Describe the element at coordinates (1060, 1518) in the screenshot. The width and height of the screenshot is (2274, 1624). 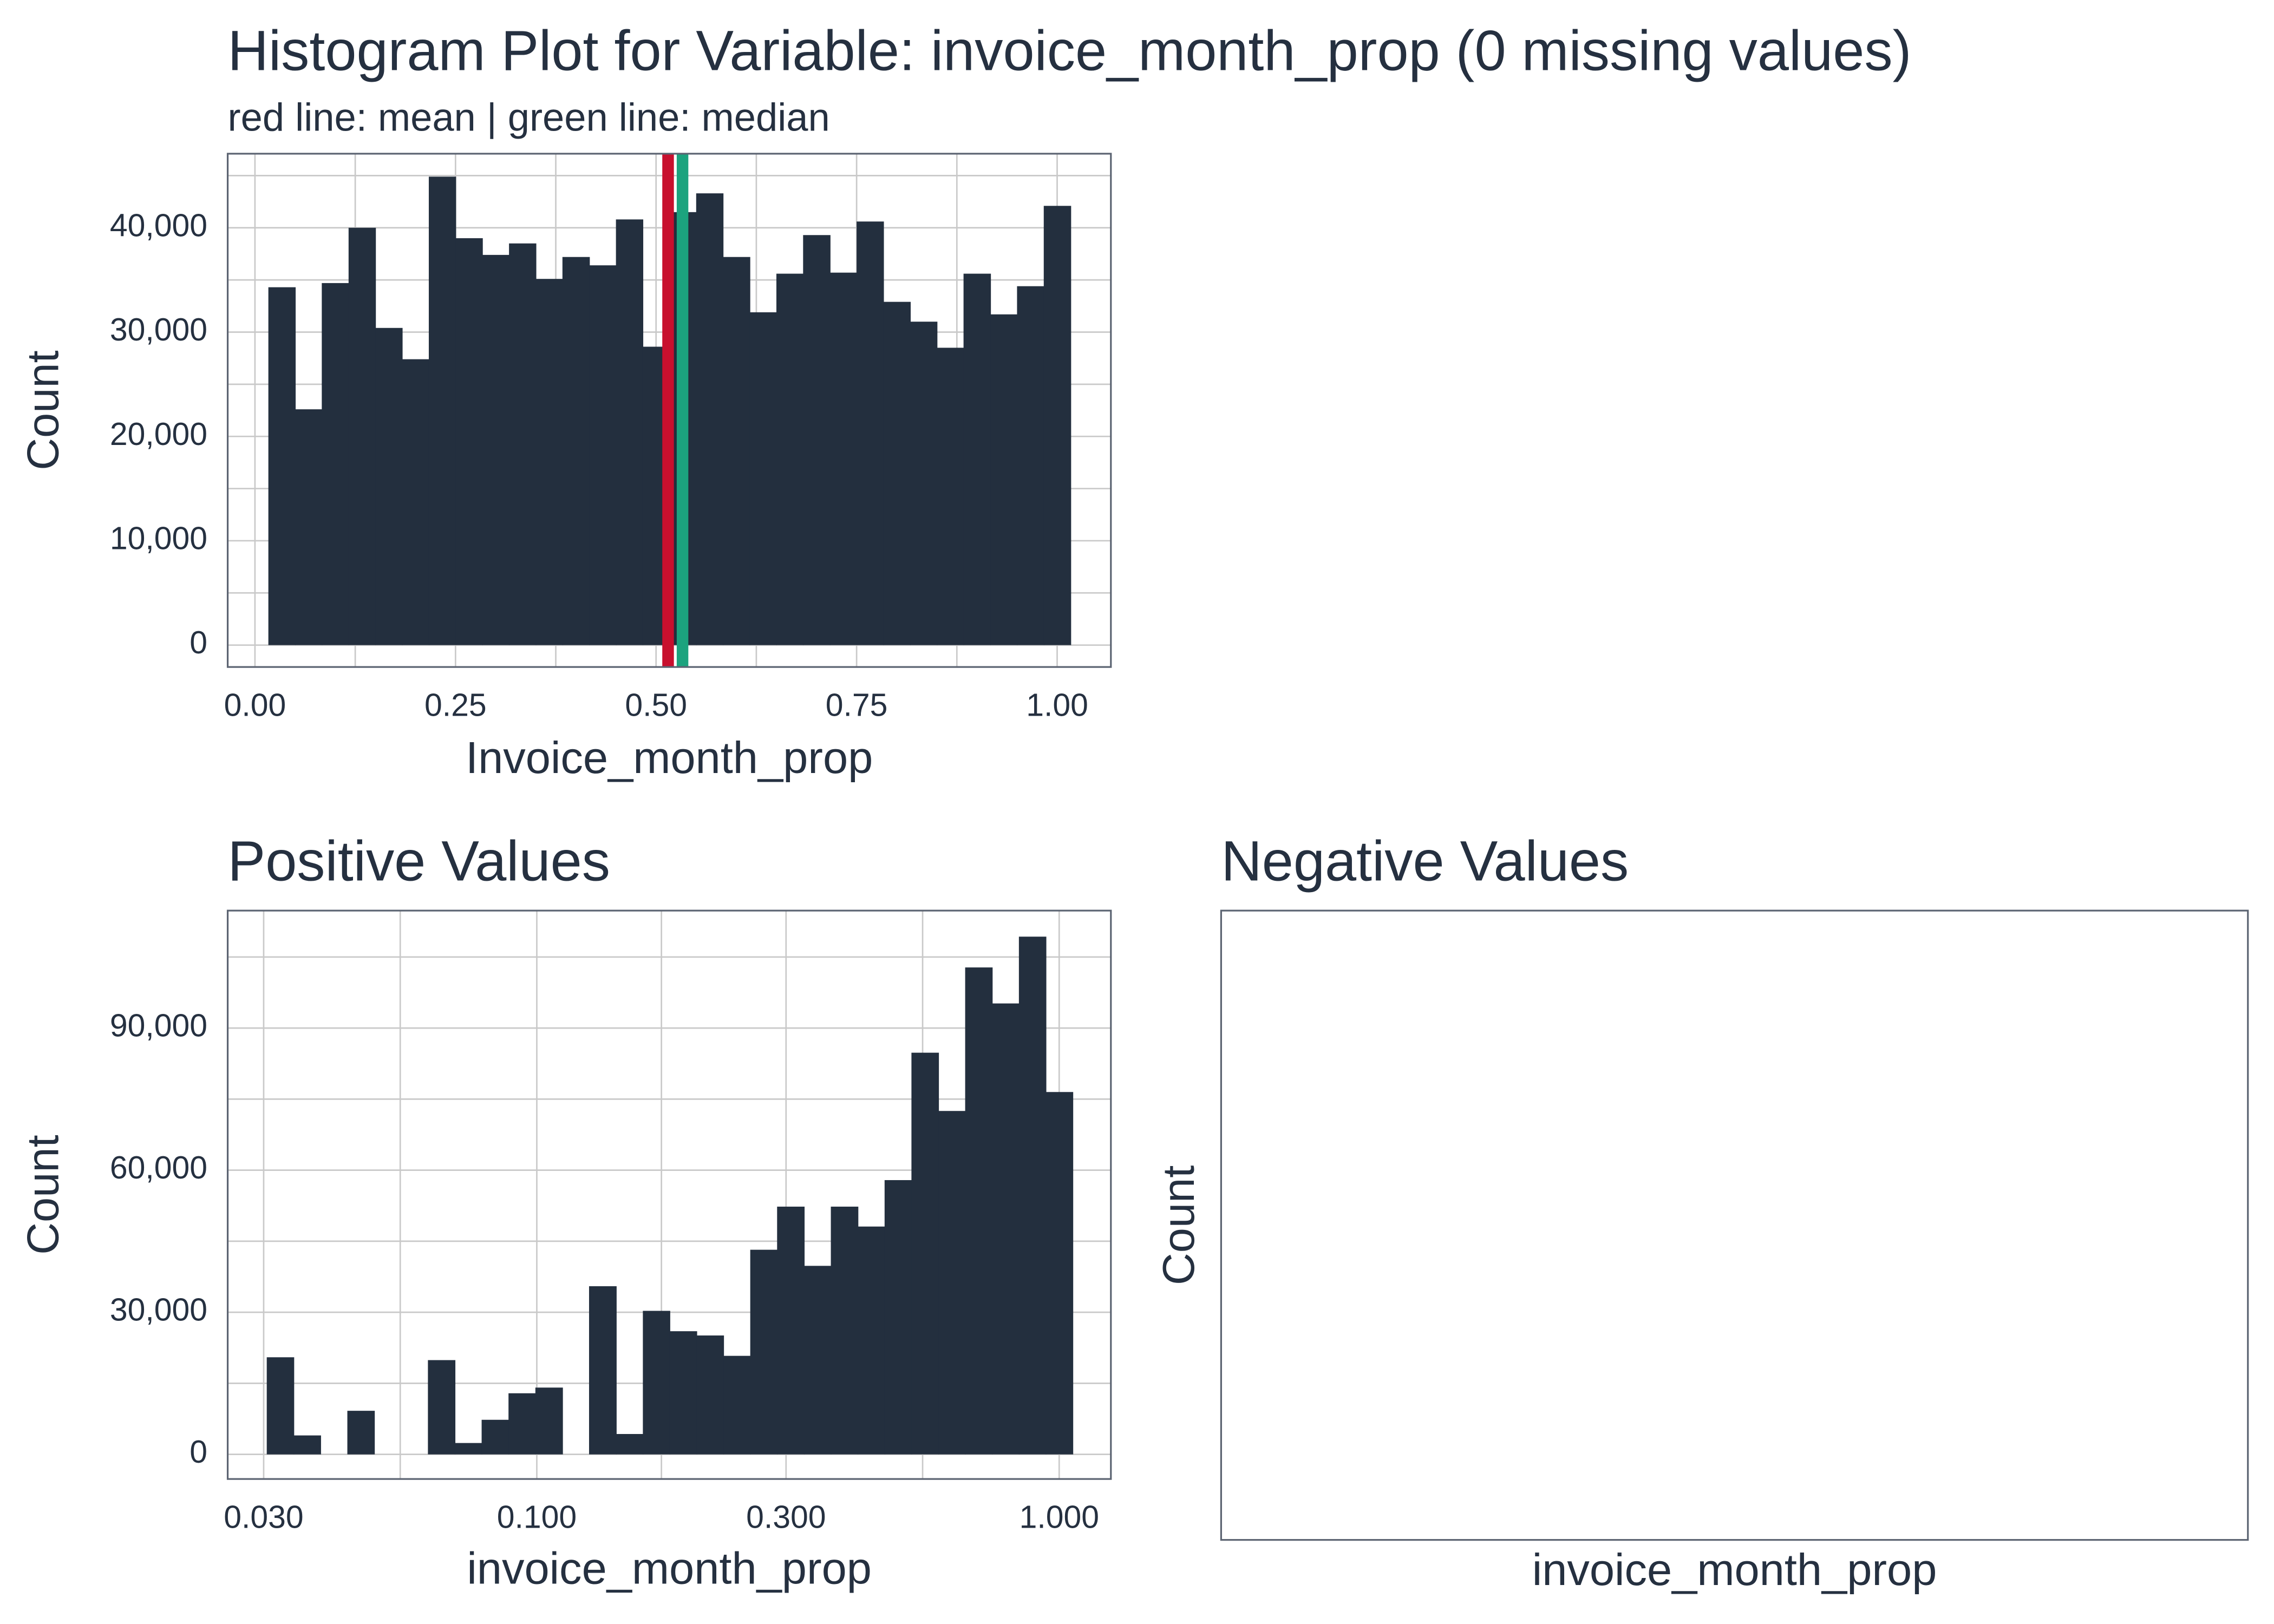
I see `x-tick-label: 1.000` at that location.